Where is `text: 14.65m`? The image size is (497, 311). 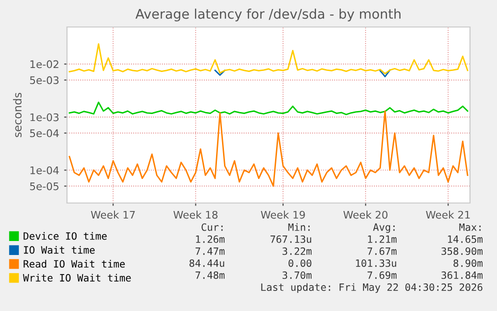 text: 14.65m is located at coordinates (465, 239).